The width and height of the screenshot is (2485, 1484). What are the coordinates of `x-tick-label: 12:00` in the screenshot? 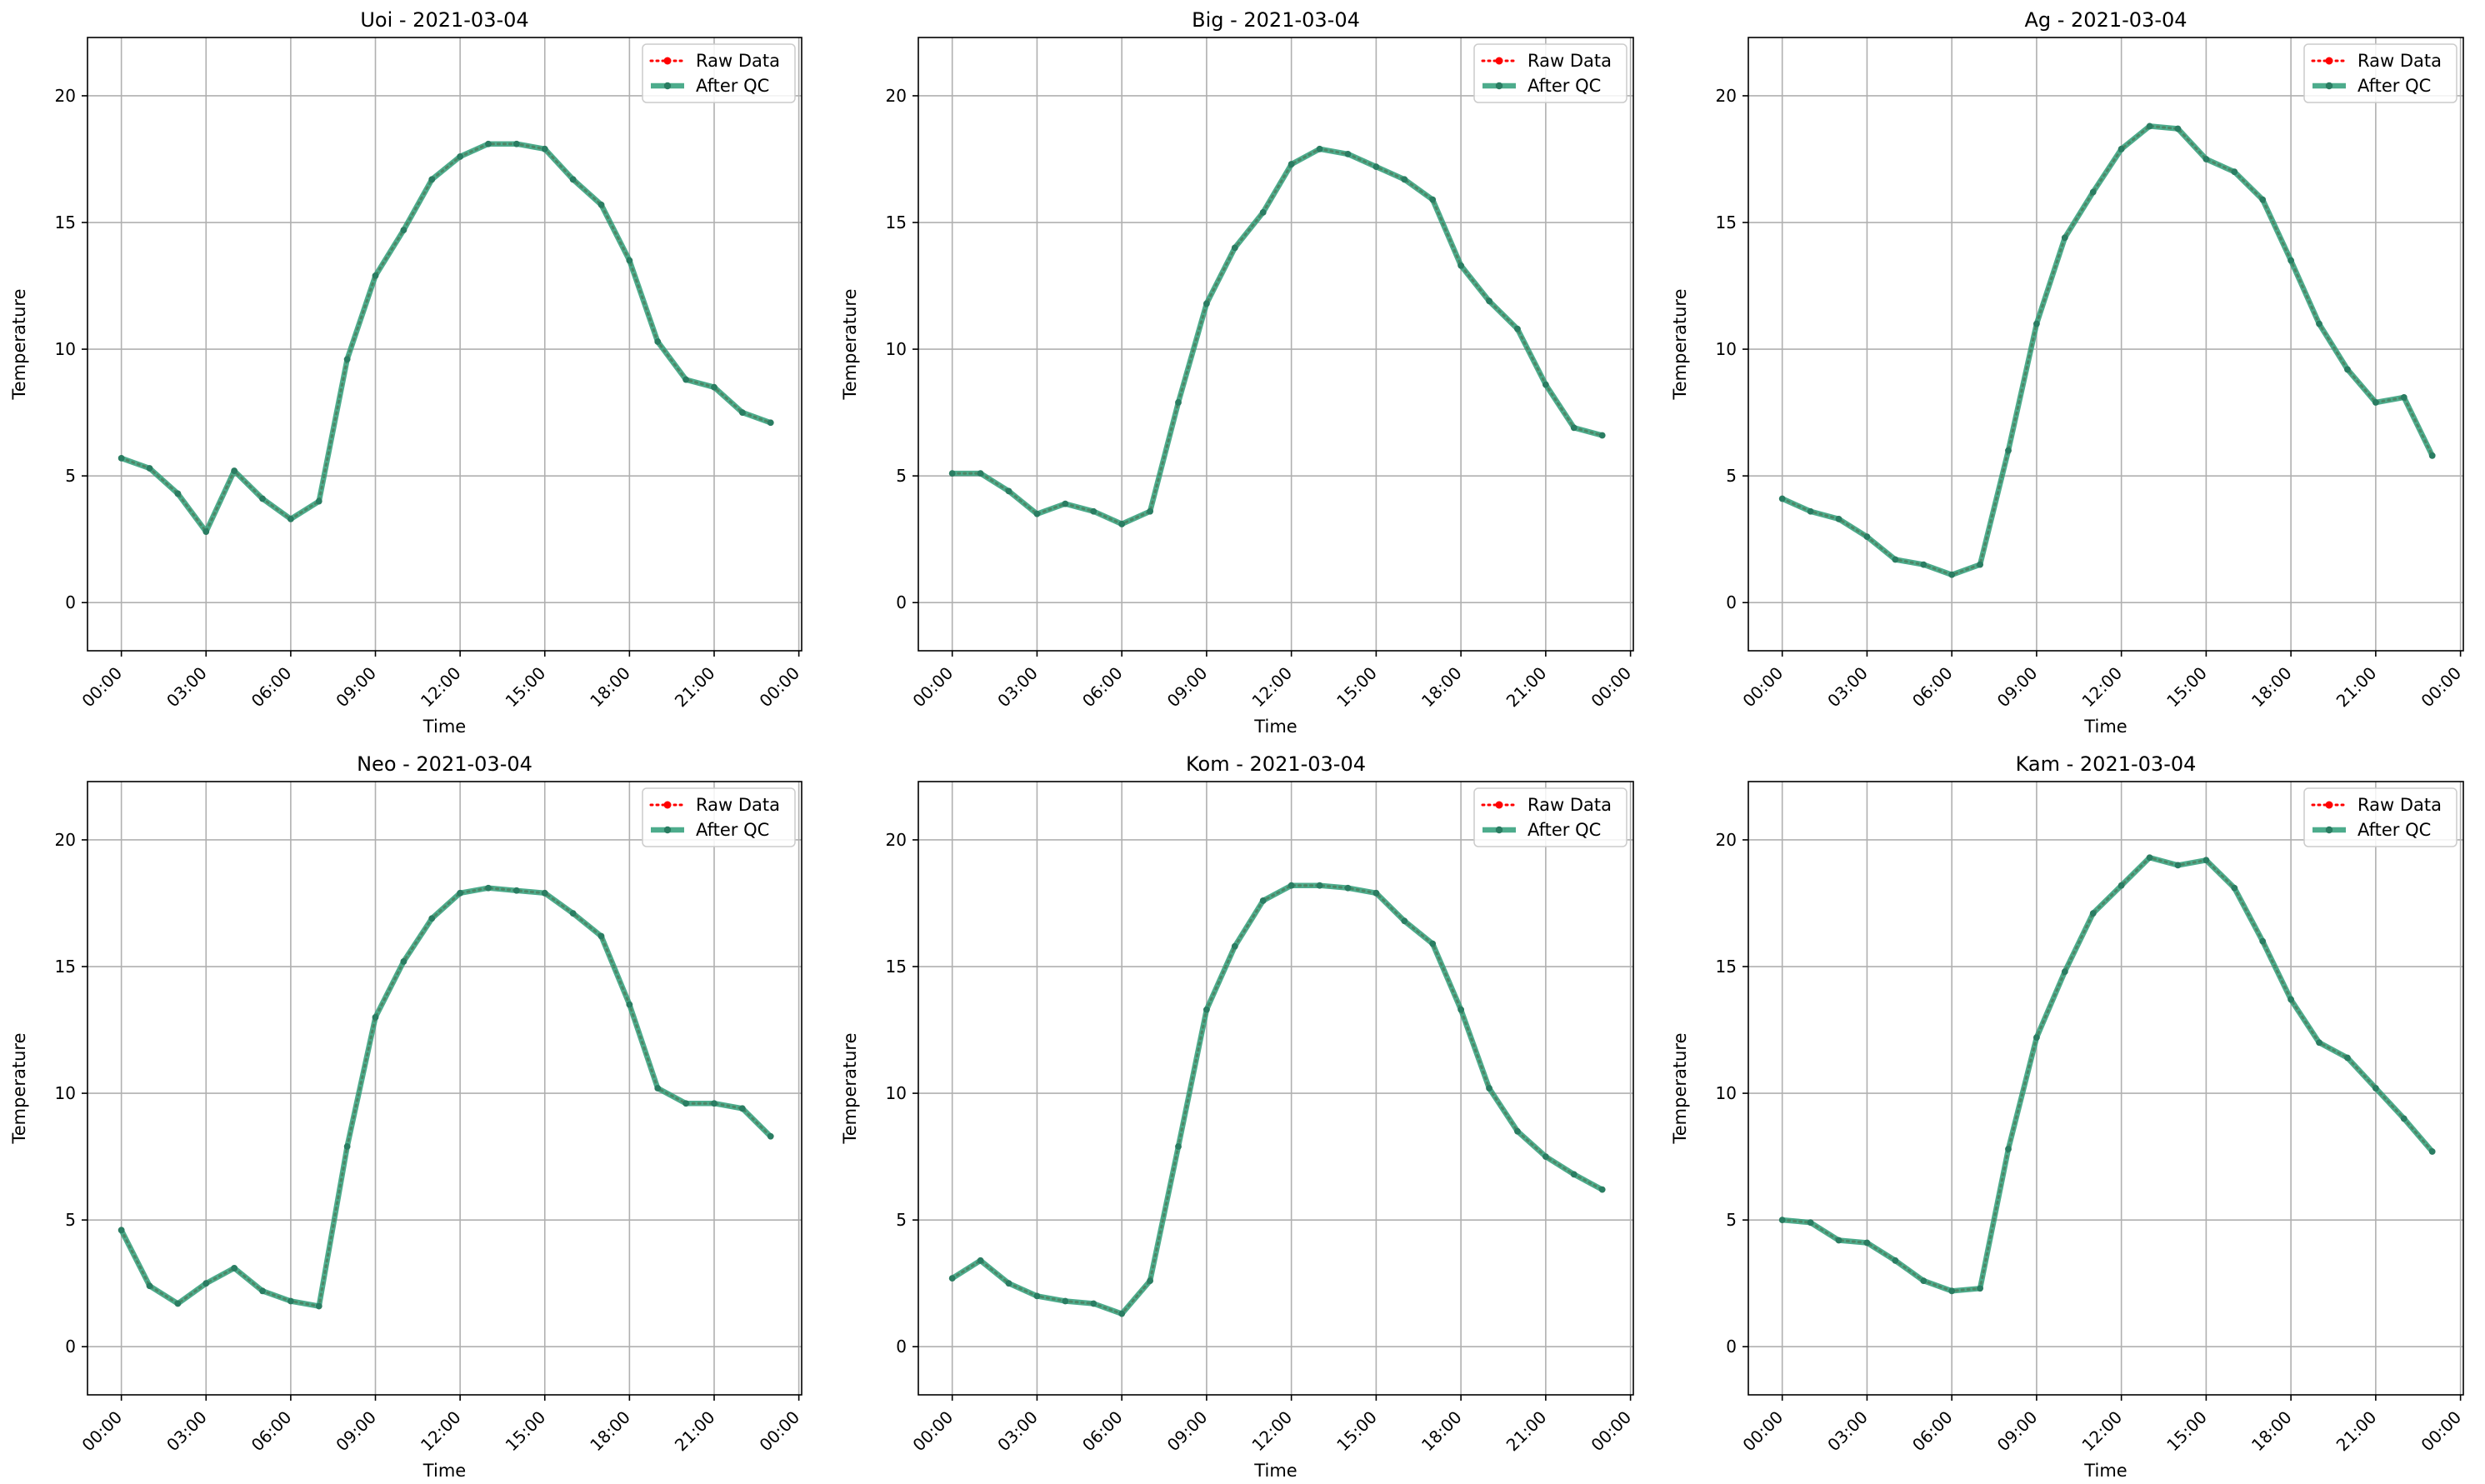 It's located at (2102, 1431).